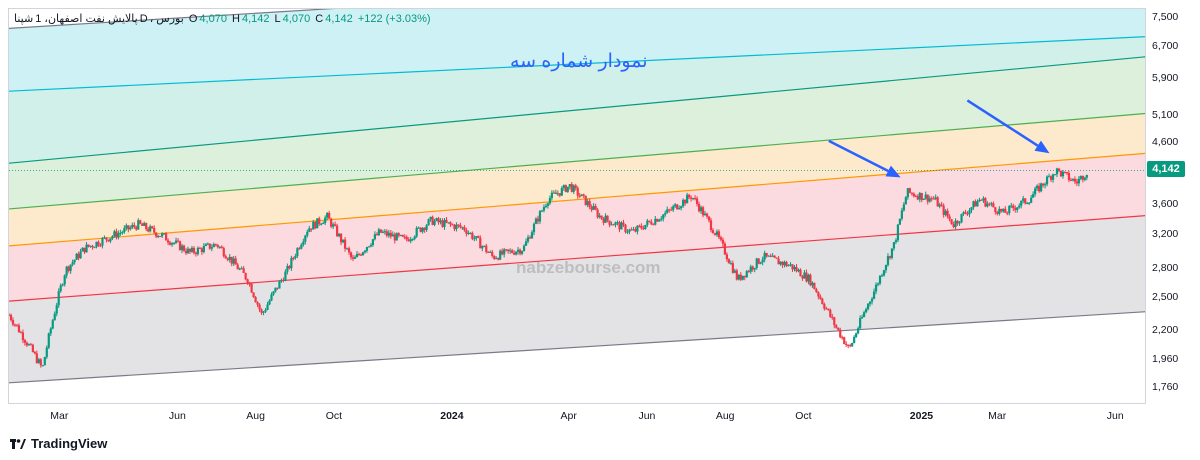 The image size is (1200, 460). What do you see at coordinates (58, 443) in the screenshot?
I see `tradingview-brand: TradingView` at bounding box center [58, 443].